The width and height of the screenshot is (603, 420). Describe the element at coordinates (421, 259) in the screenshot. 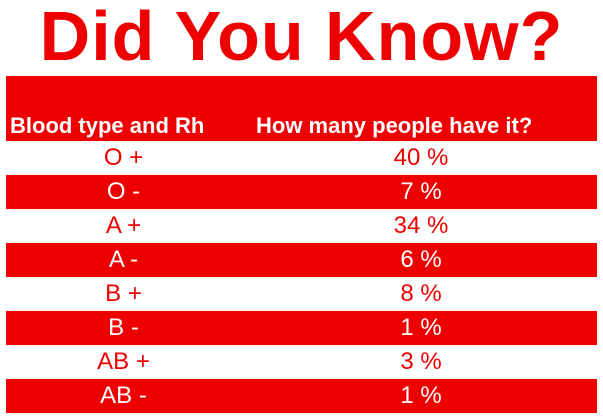

I see `share-cell: 6 %` at that location.